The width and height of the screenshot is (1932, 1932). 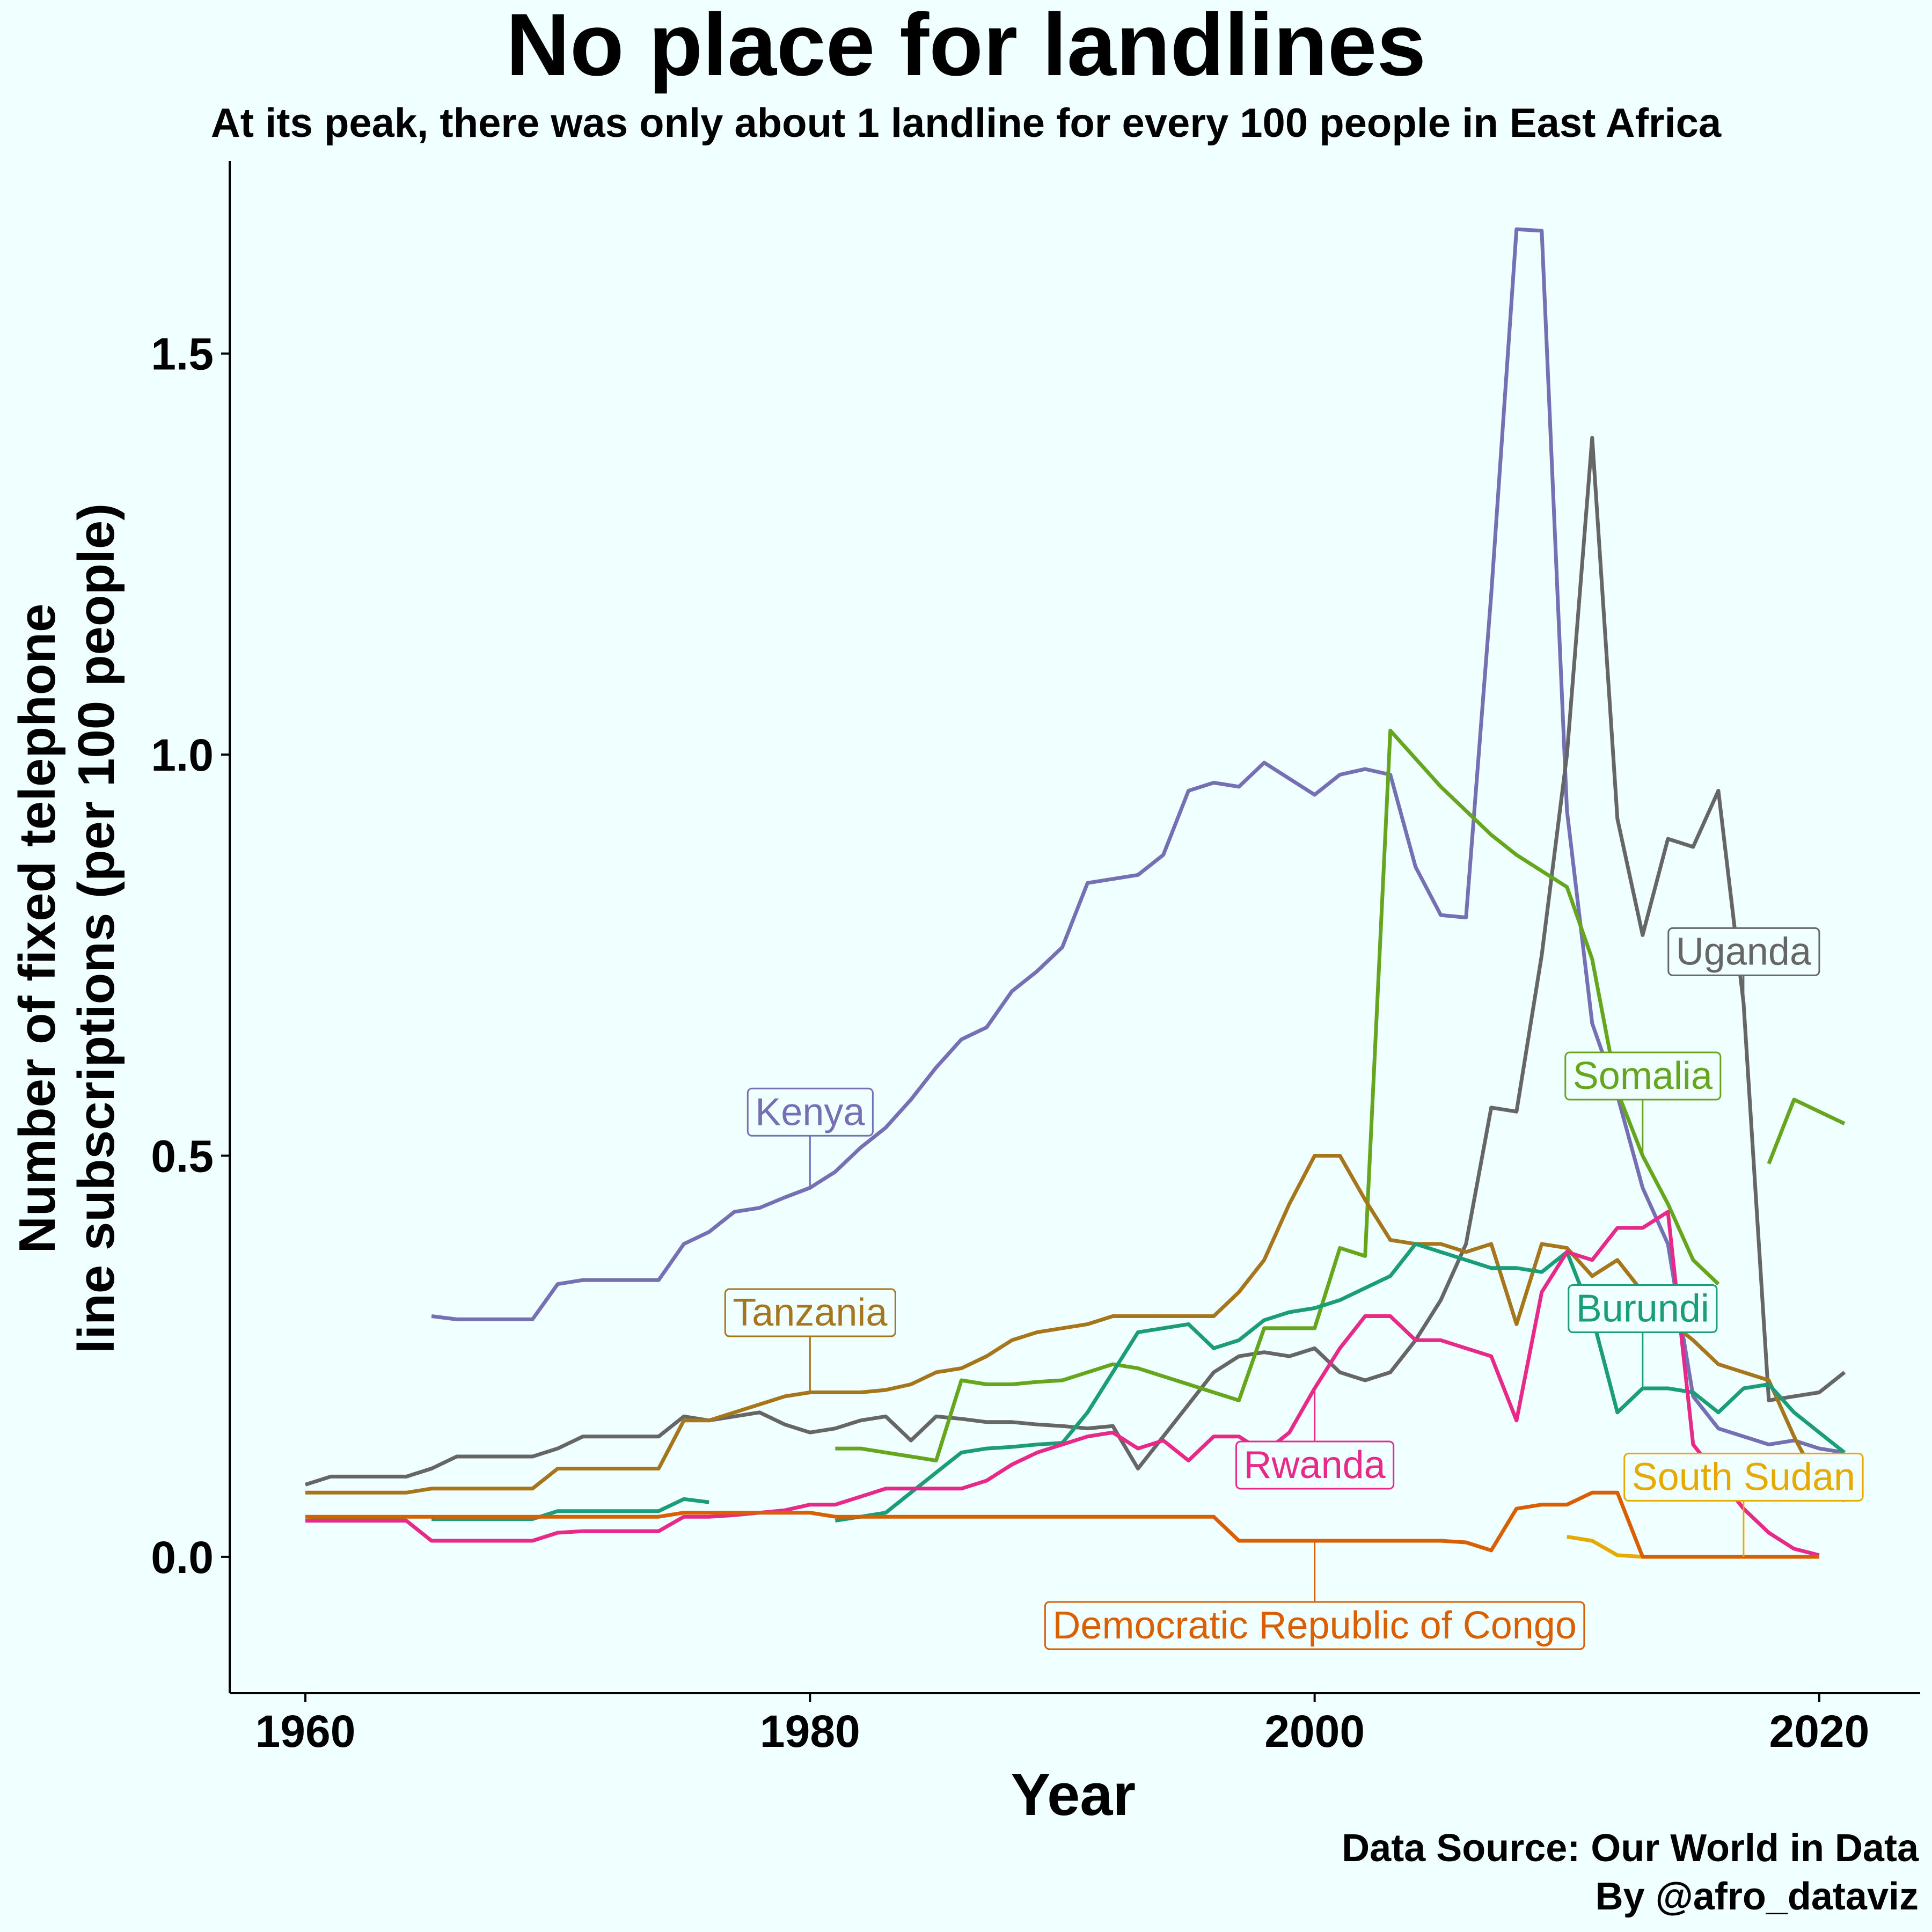 What do you see at coordinates (182, 354) in the screenshot?
I see `y-tick-label: 1.5` at bounding box center [182, 354].